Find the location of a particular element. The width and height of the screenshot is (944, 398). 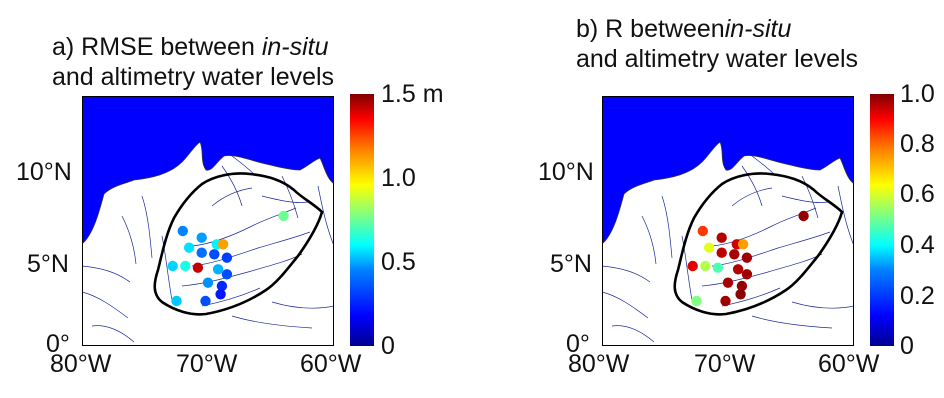

colorbar-tick: 0.6 is located at coordinates (917, 194).